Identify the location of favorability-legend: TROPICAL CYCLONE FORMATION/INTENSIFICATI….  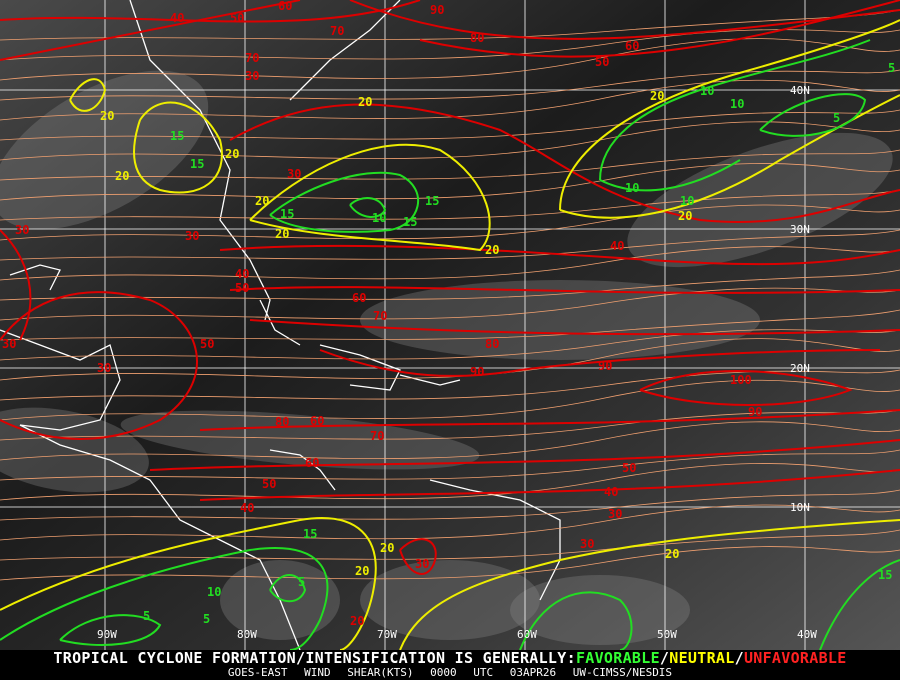
(450, 658).